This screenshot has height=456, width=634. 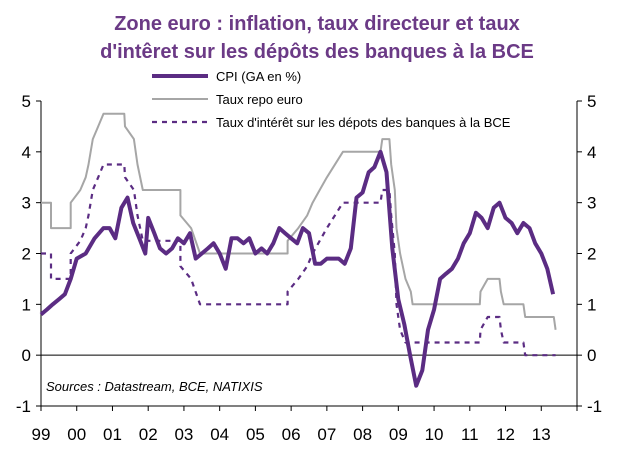 What do you see at coordinates (26, 152) in the screenshot?
I see `y-tick-label-left: 4` at bounding box center [26, 152].